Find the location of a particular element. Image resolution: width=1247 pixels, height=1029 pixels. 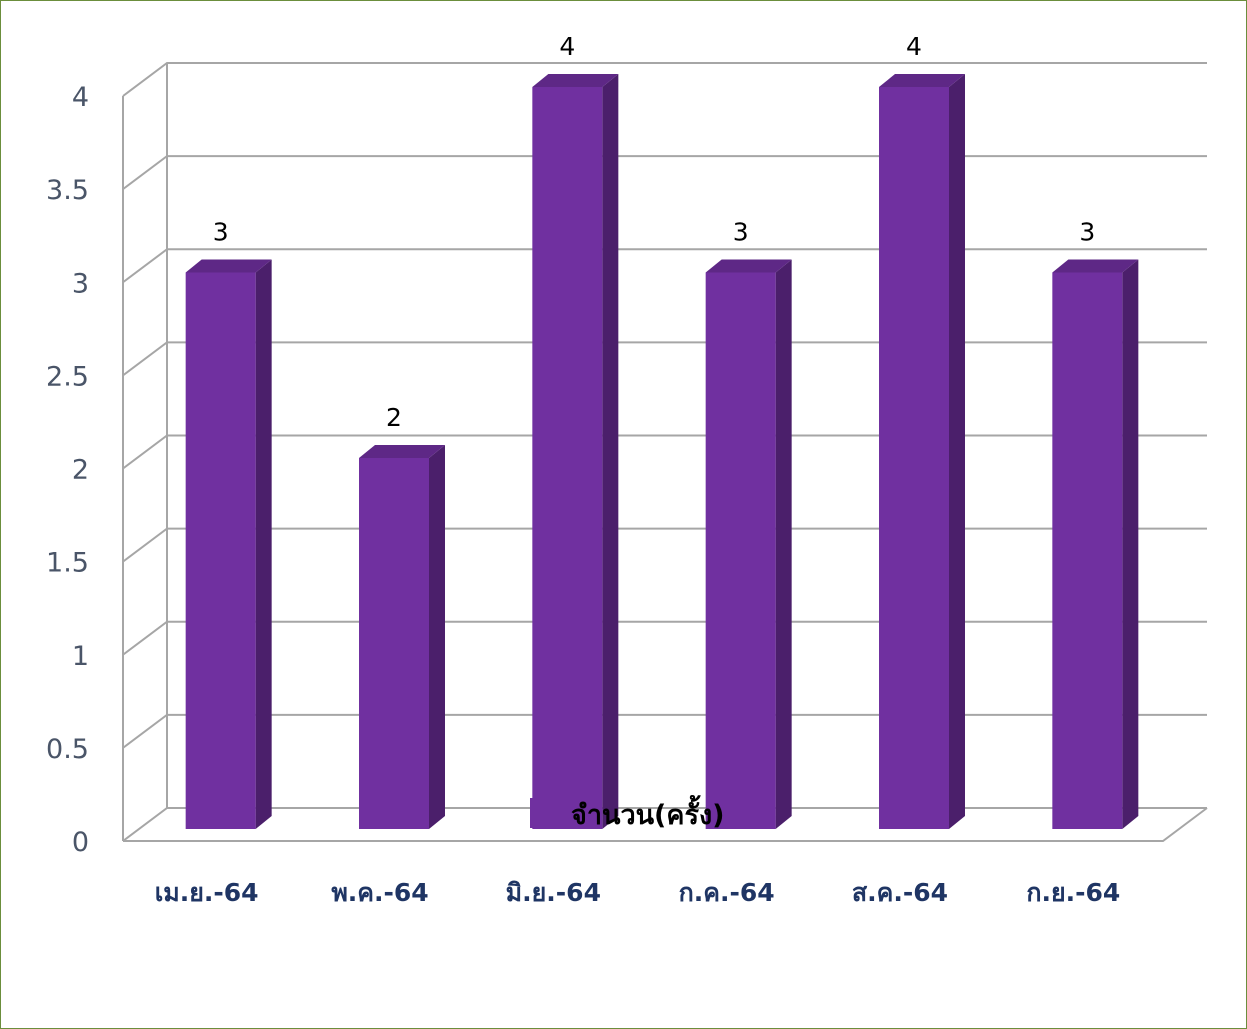

x-tick-label: มิ.ย.-64 is located at coordinates (553, 892).